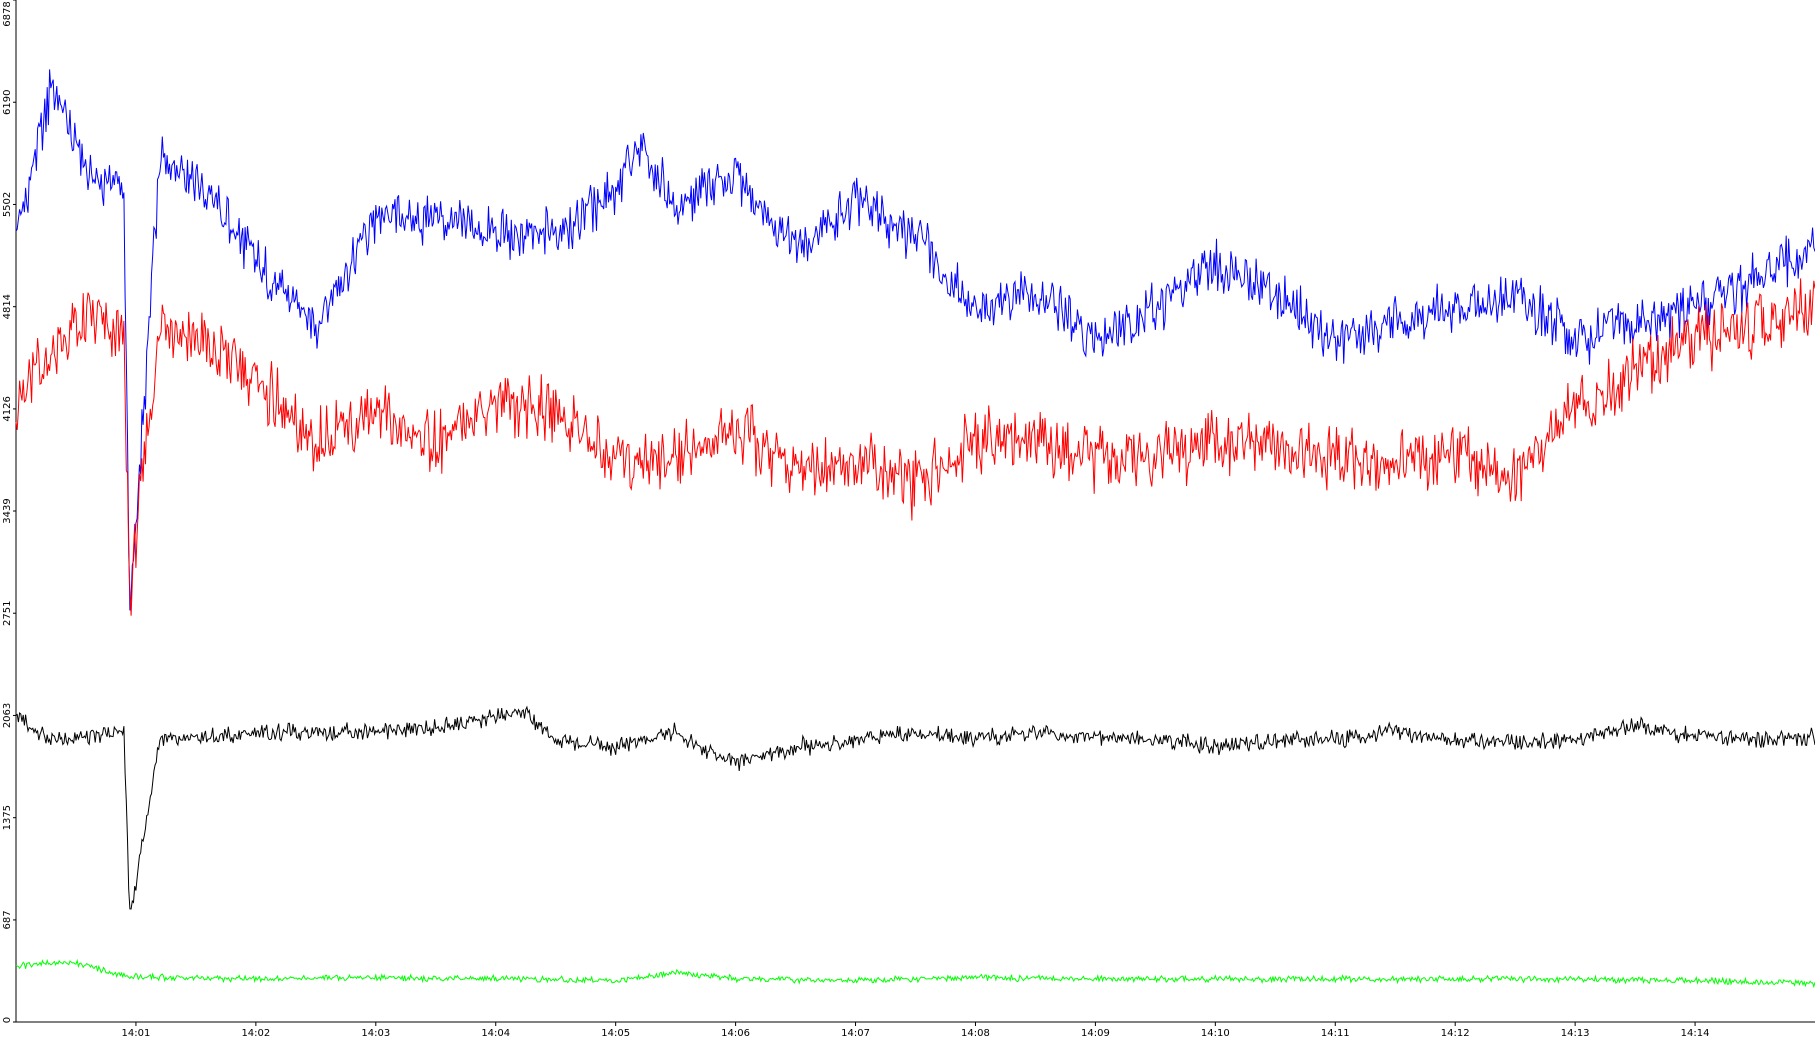 Image resolution: width=1815 pixels, height=1039 pixels. Describe the element at coordinates (1095, 1033) in the screenshot. I see `x-tick-label: 14:09` at that location.